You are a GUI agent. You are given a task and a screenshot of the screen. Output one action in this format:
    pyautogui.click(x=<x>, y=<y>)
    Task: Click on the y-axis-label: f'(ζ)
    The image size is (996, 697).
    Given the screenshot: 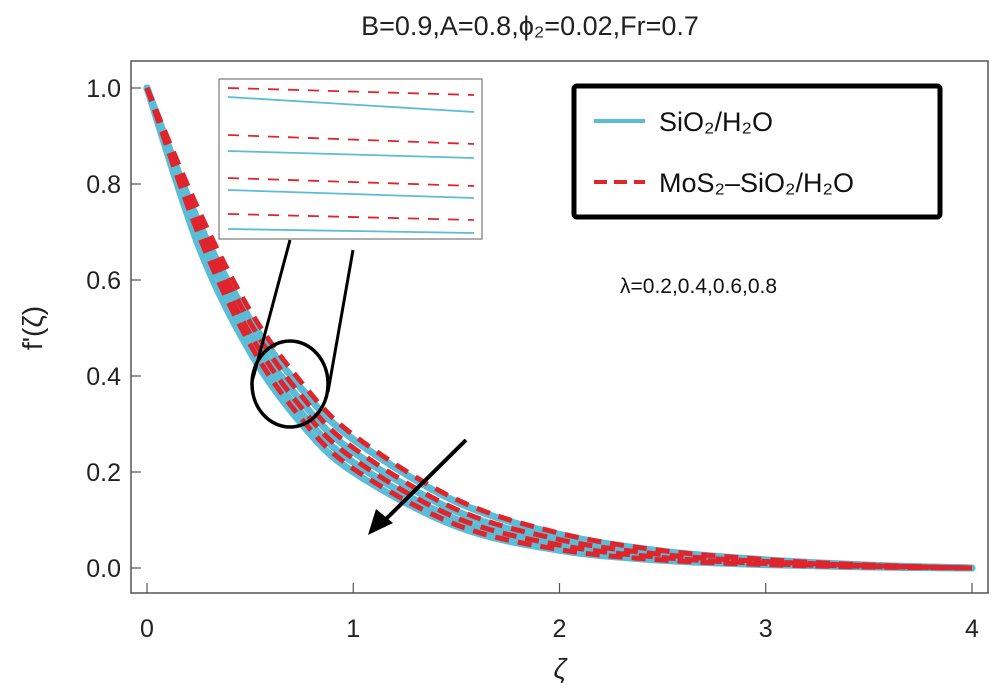 What is the action you would take?
    pyautogui.click(x=32, y=328)
    